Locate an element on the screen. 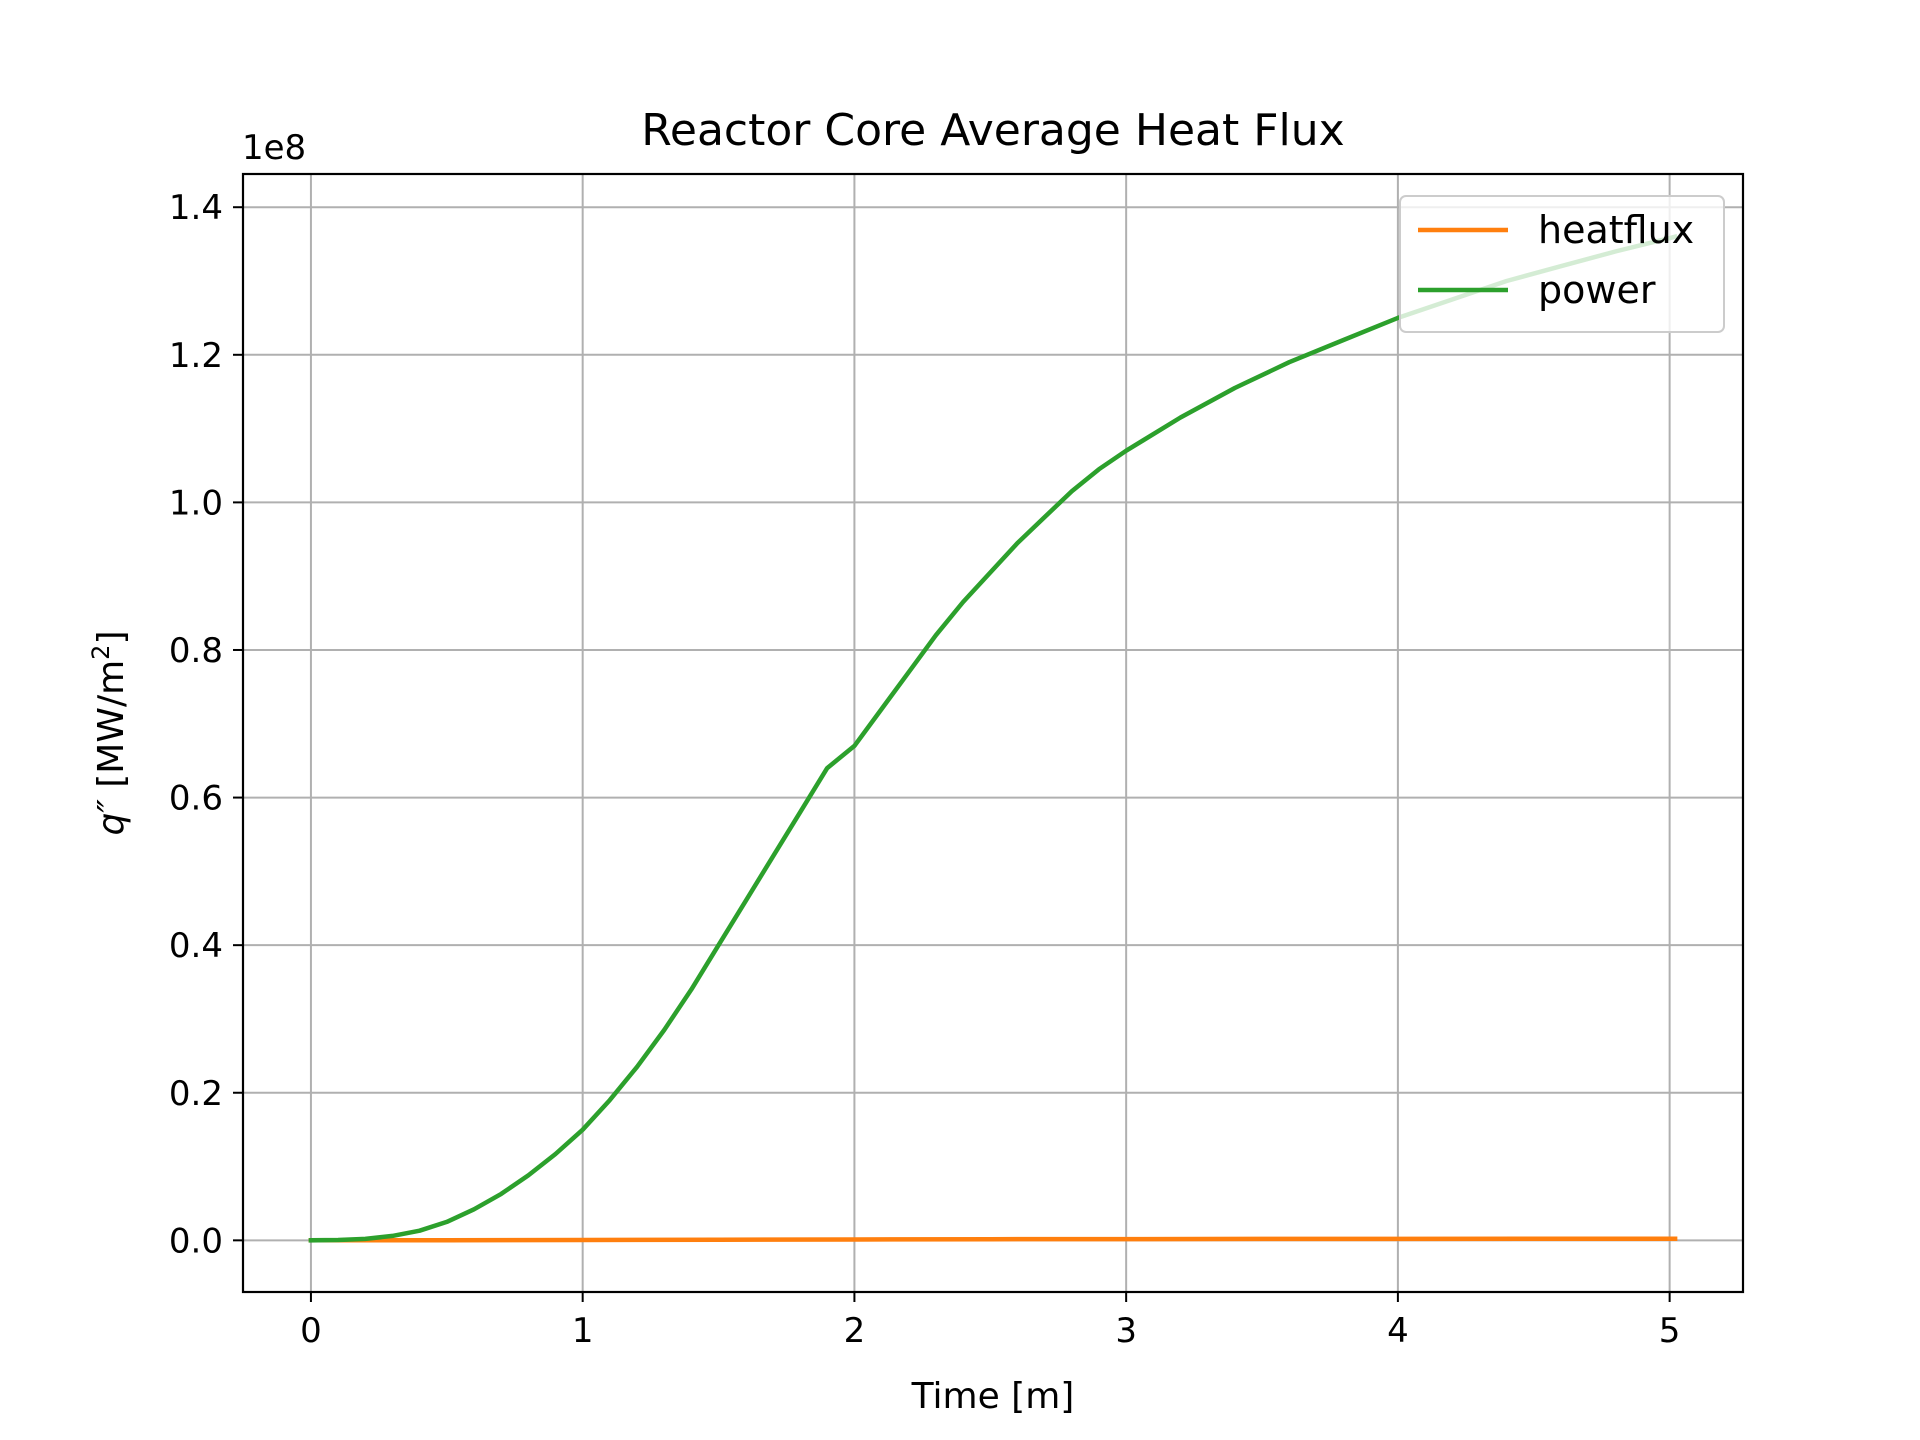  x-tick-label-4: 4 is located at coordinates (1398, 1331).